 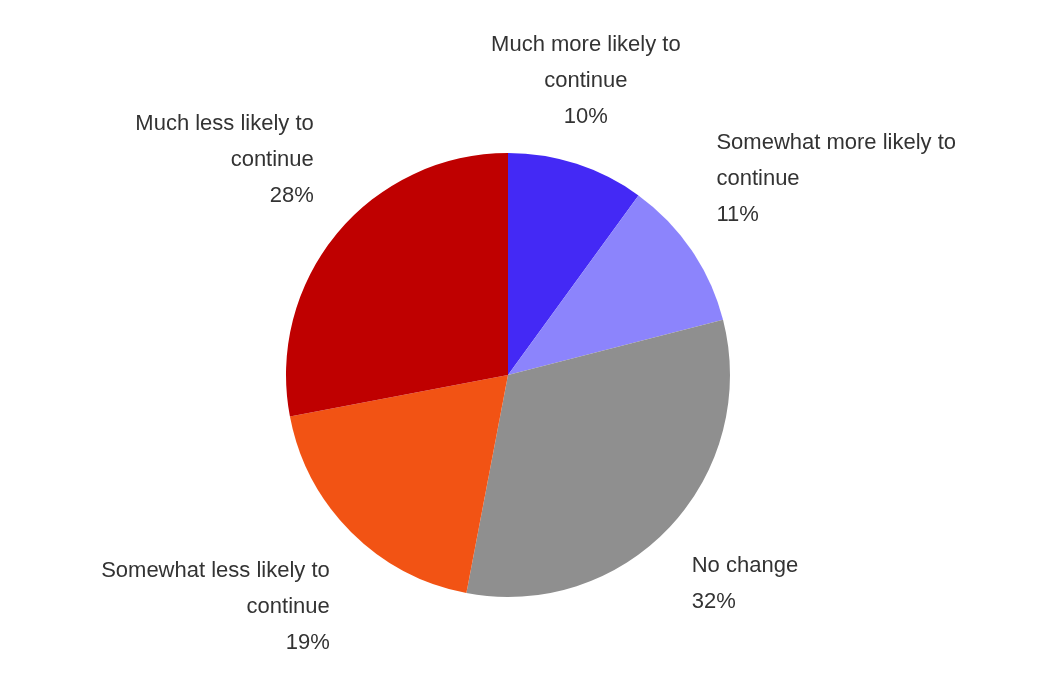 I want to click on data-label: 19%, so click(x=307, y=642).